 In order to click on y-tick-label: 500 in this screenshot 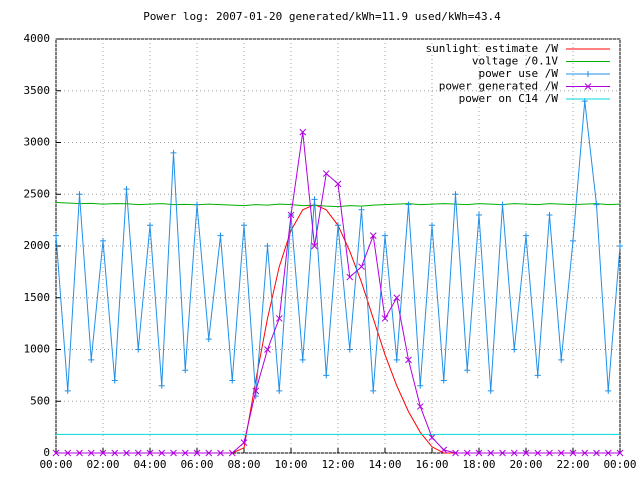, I will do `click(40, 400)`.